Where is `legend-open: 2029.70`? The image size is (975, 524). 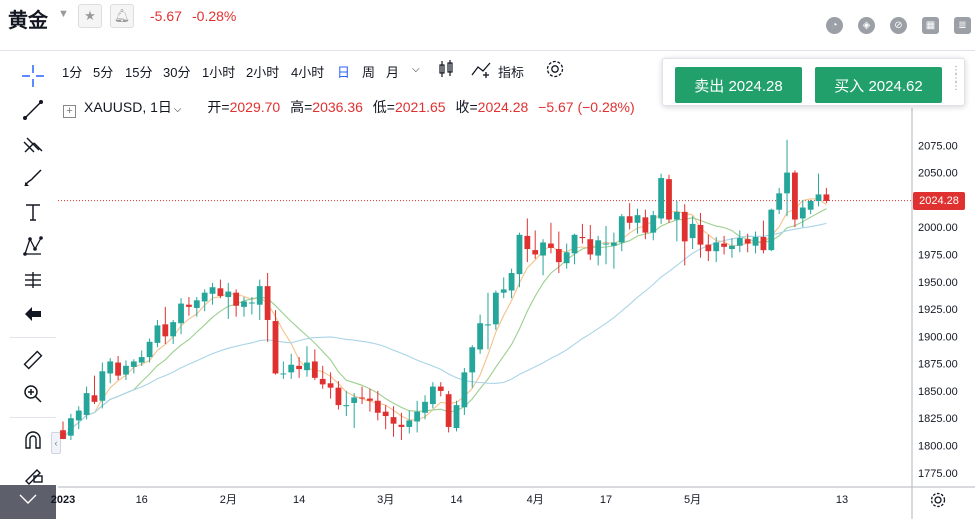
legend-open: 2029.70 is located at coordinates (255, 107).